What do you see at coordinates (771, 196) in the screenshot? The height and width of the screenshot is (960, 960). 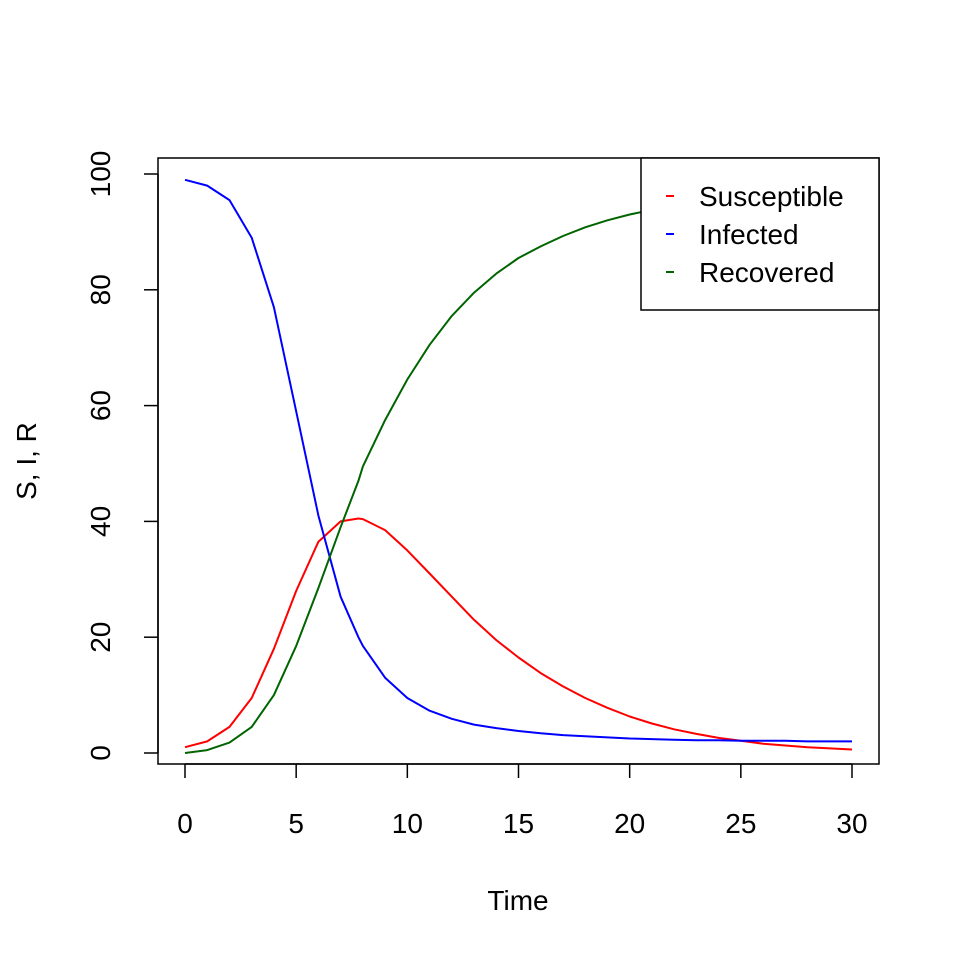 I see `legend-label-susceptible: Susceptible` at bounding box center [771, 196].